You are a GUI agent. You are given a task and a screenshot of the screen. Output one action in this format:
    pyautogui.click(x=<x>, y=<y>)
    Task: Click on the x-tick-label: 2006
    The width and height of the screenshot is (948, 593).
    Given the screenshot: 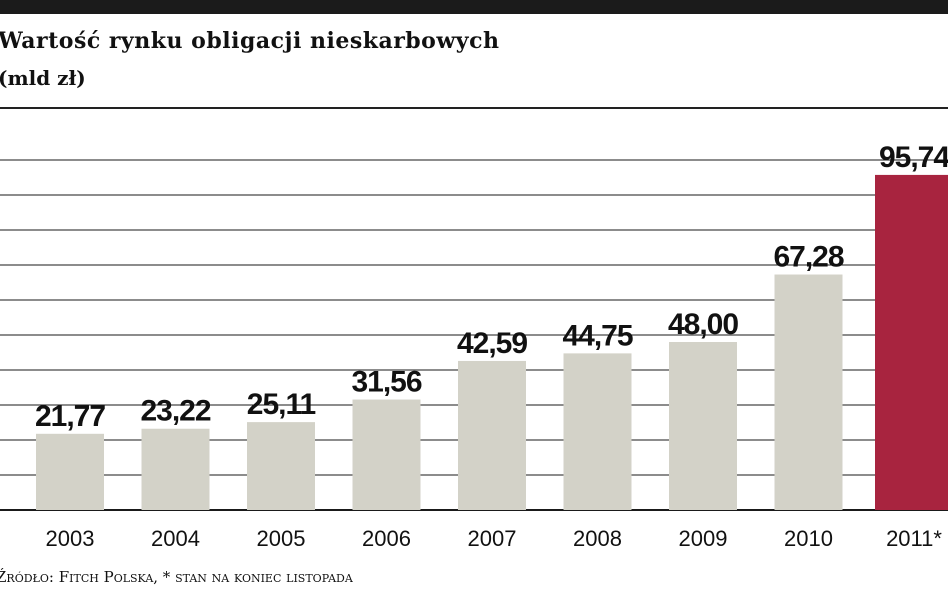 What is the action you would take?
    pyautogui.click(x=386, y=538)
    